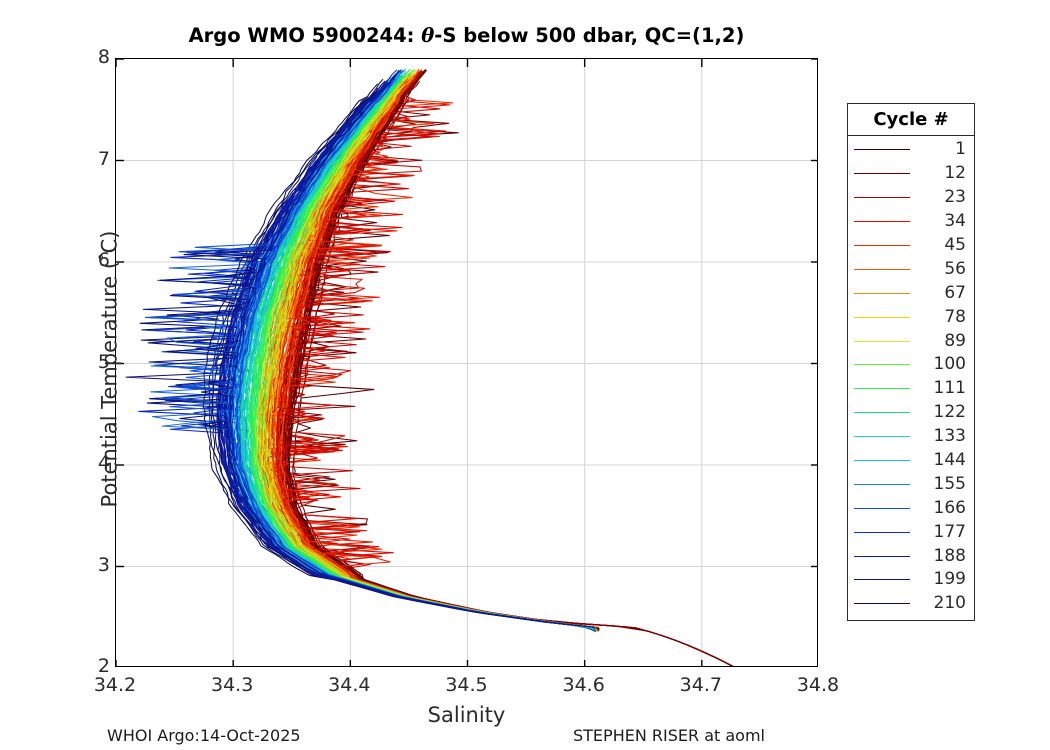 This screenshot has width=1050, height=750. Describe the element at coordinates (955, 245) in the screenshot. I see `legend-item-label: 45` at that location.